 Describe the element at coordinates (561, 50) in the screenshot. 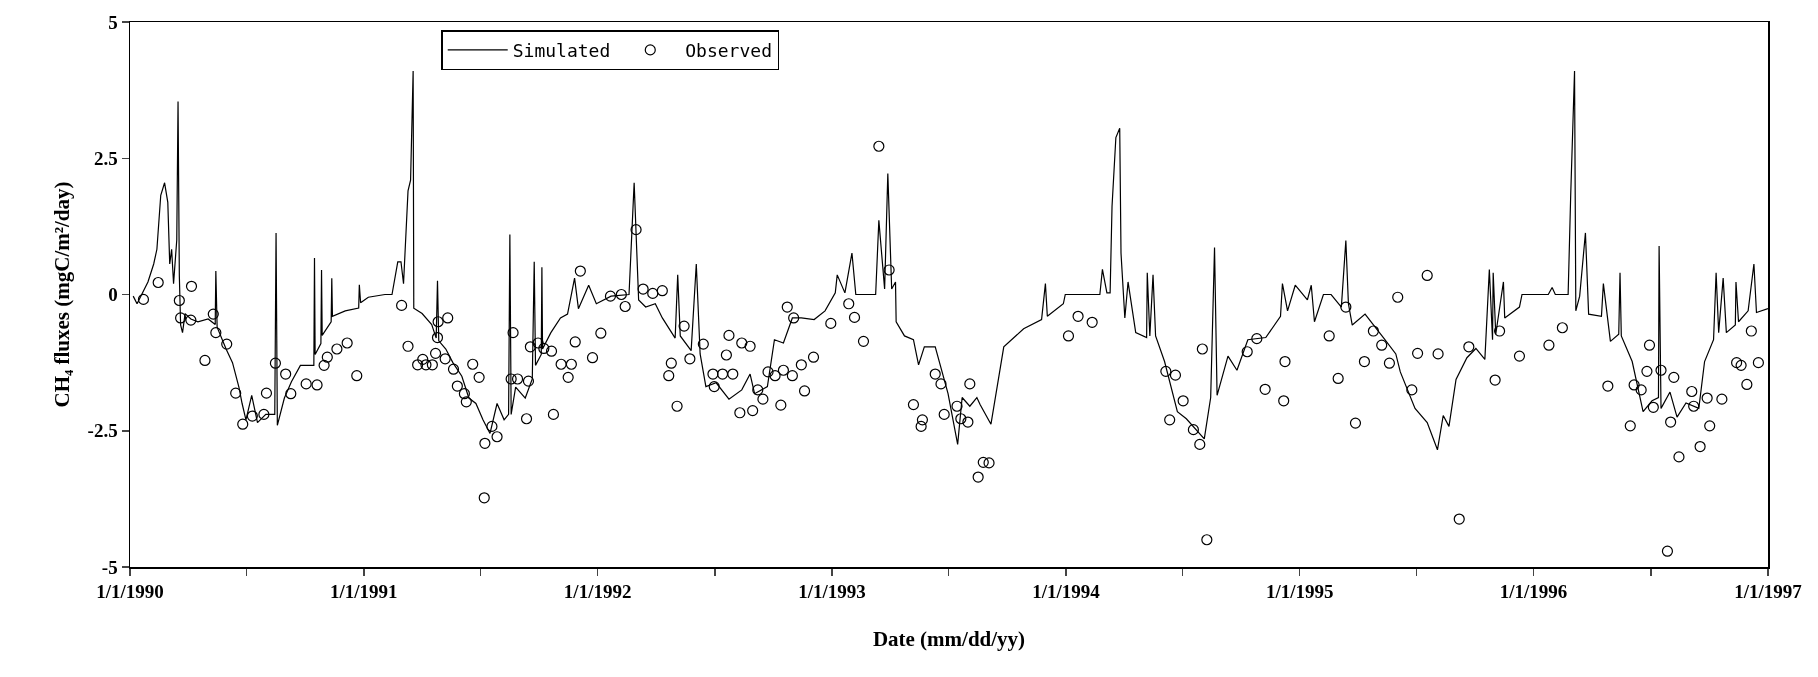

I see `legend-label: Simulated` at that location.